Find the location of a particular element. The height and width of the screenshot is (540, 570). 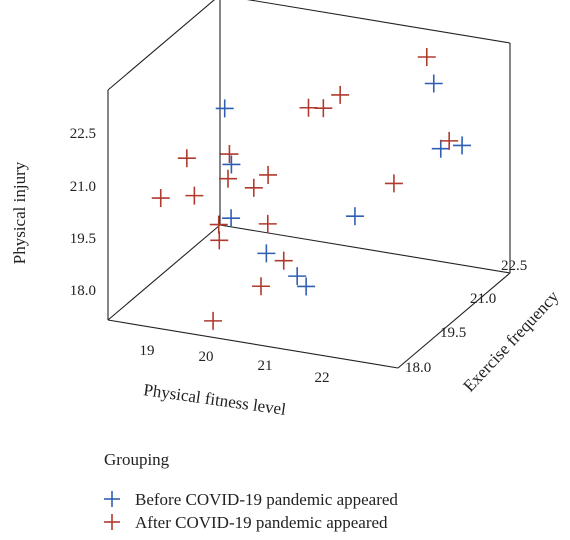

back-top-edge is located at coordinates (378, 22).